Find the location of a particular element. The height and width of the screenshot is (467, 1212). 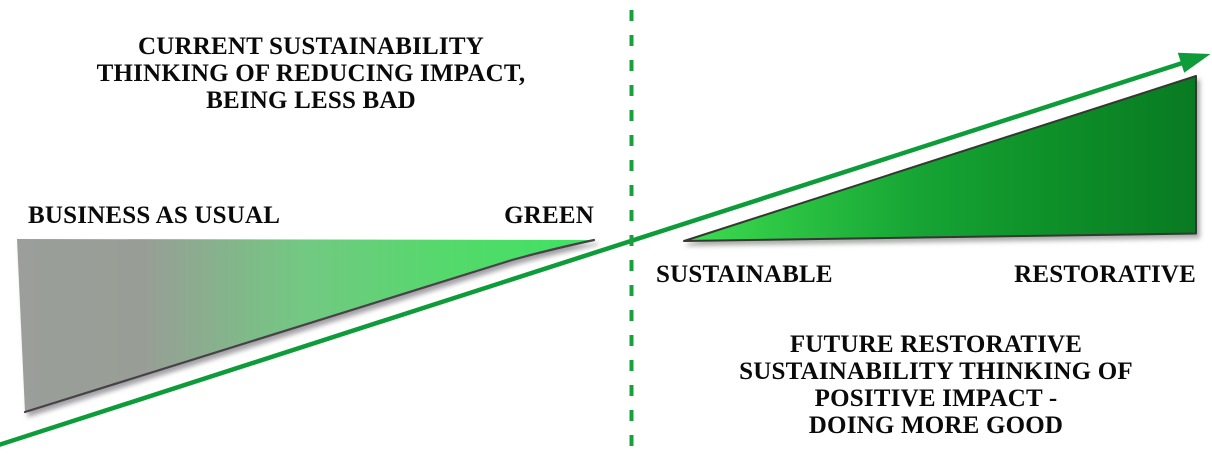

annotation-line: CURRENT SUSTAINABILITY is located at coordinates (311, 46).